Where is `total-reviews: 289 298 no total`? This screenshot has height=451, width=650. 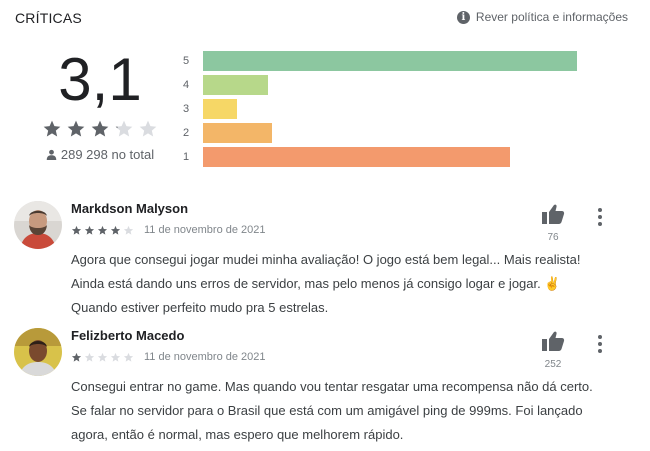 total-reviews: 289 298 no total is located at coordinates (100, 154).